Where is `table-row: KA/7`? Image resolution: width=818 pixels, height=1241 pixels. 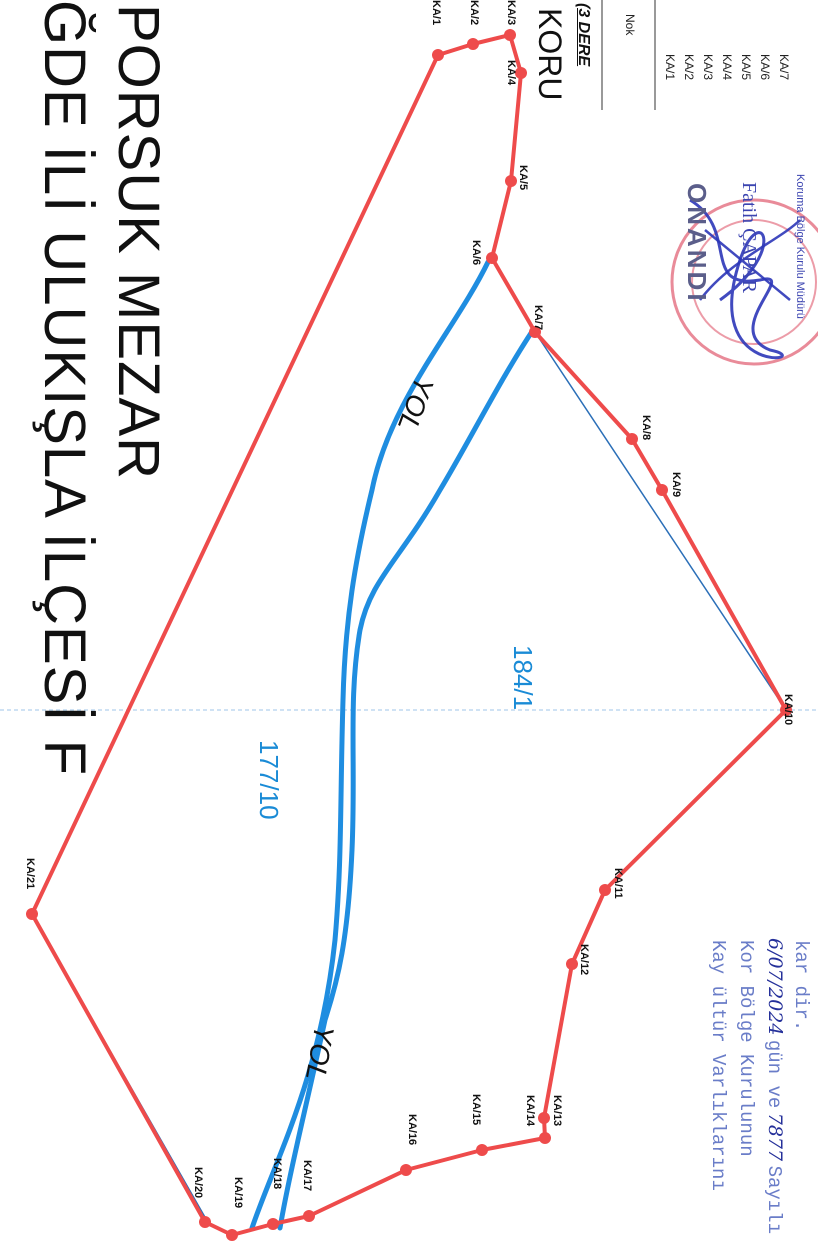
table-row: KA/7 is located at coordinates (784, 67).